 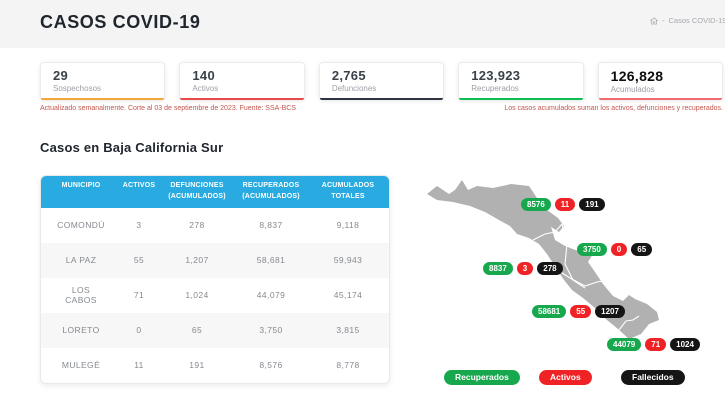 I want to click on legend-button-recuperados: Recuperados, so click(x=482, y=377).